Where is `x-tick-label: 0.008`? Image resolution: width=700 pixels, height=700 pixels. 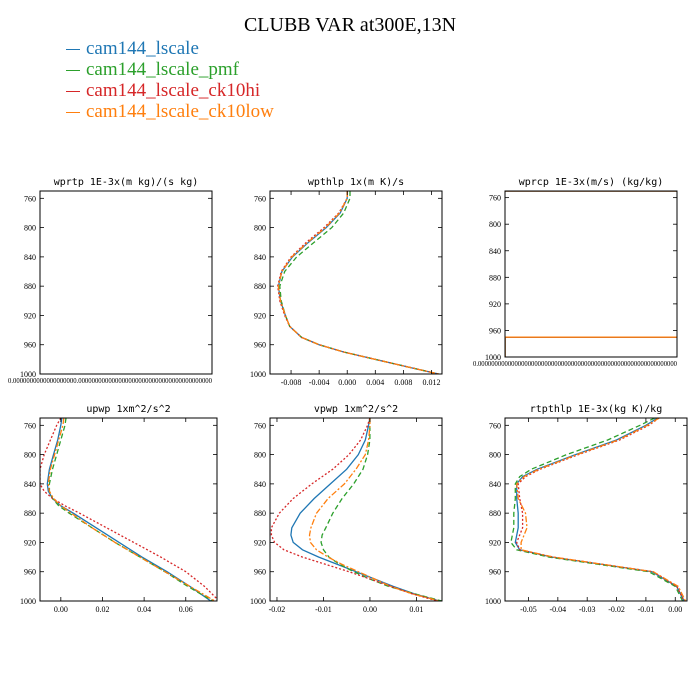 x-tick-label: 0.008 is located at coordinates (403, 382).